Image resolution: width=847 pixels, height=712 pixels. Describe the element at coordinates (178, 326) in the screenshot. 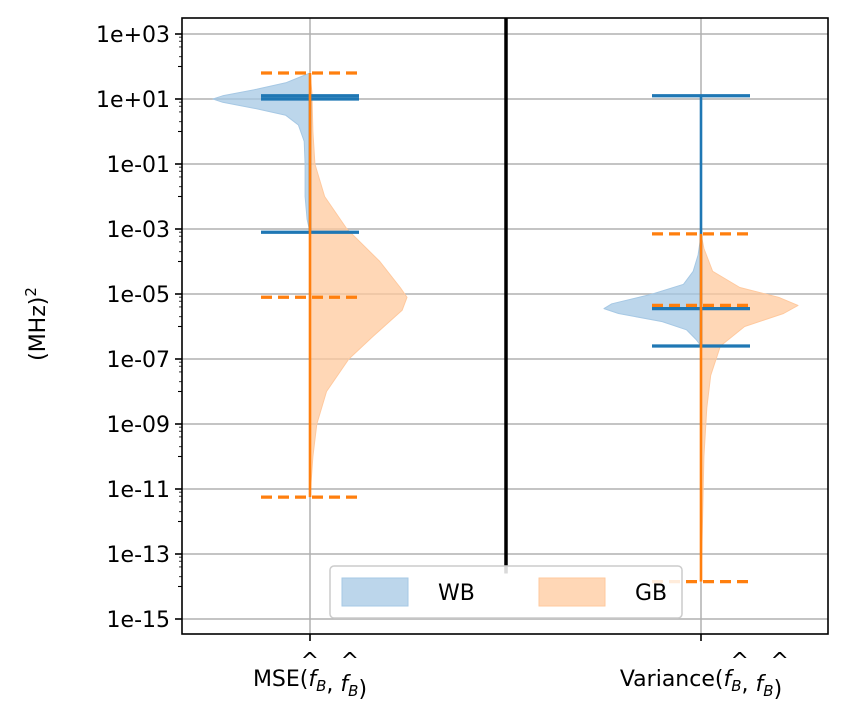

I see `minor-ticks` at that location.